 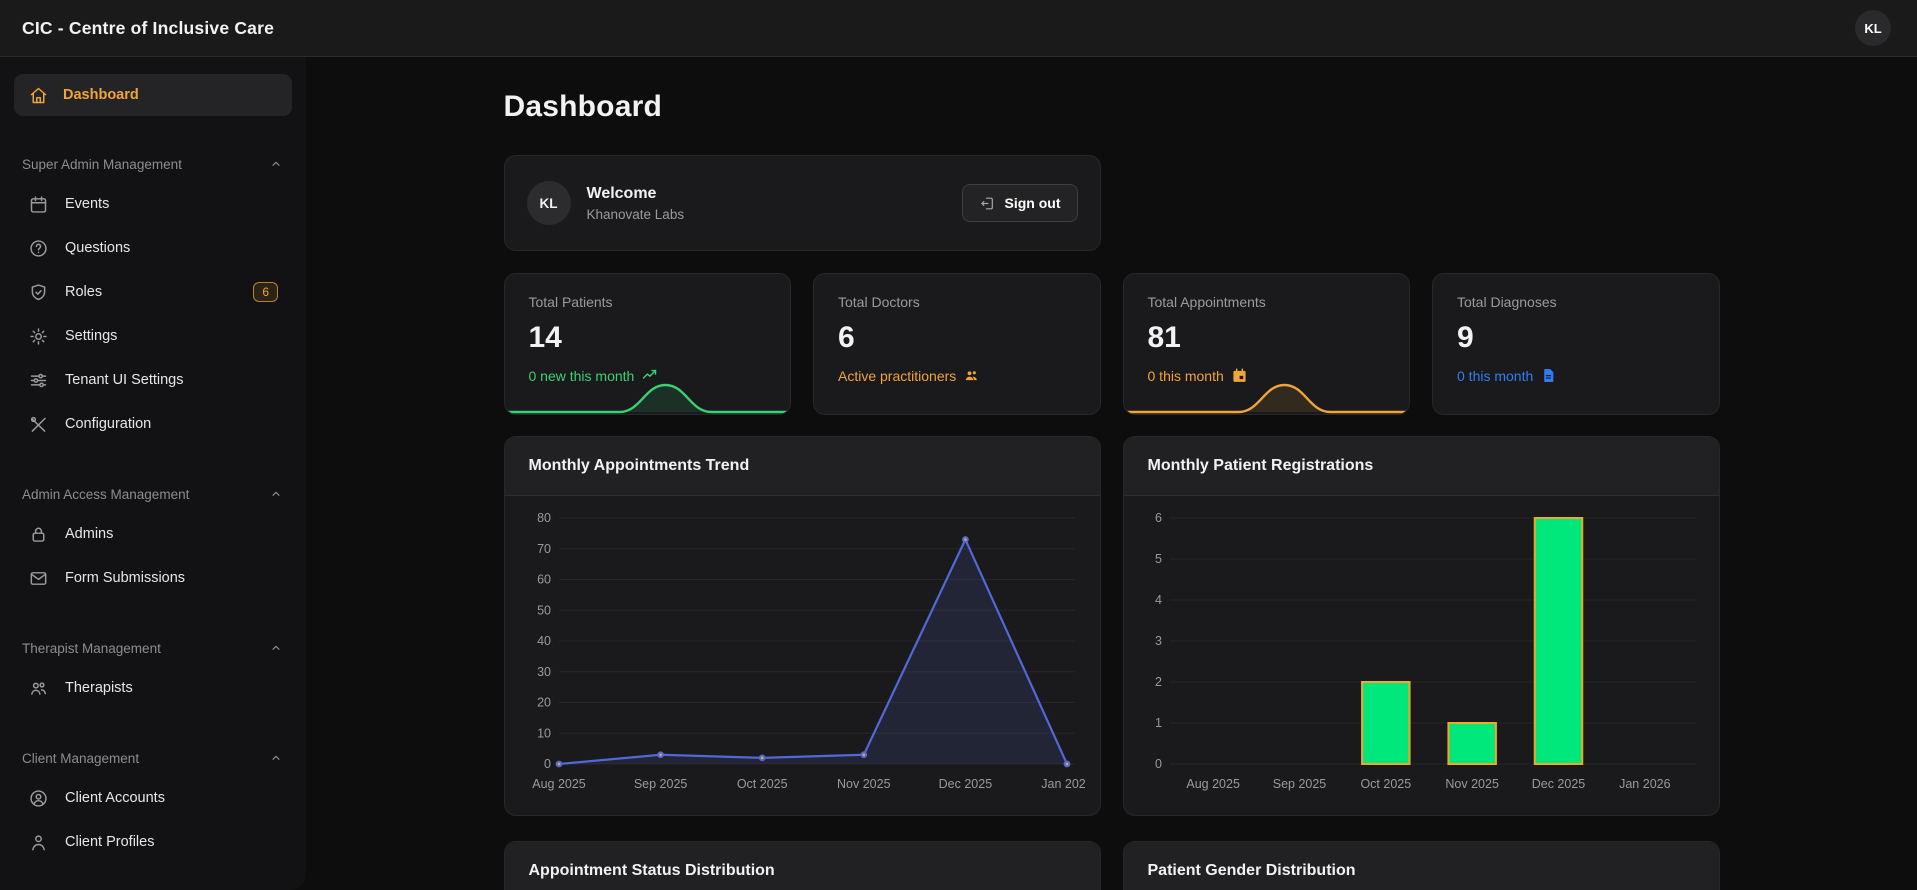 I want to click on stat-sub-label: 0 new this month, so click(x=581, y=375).